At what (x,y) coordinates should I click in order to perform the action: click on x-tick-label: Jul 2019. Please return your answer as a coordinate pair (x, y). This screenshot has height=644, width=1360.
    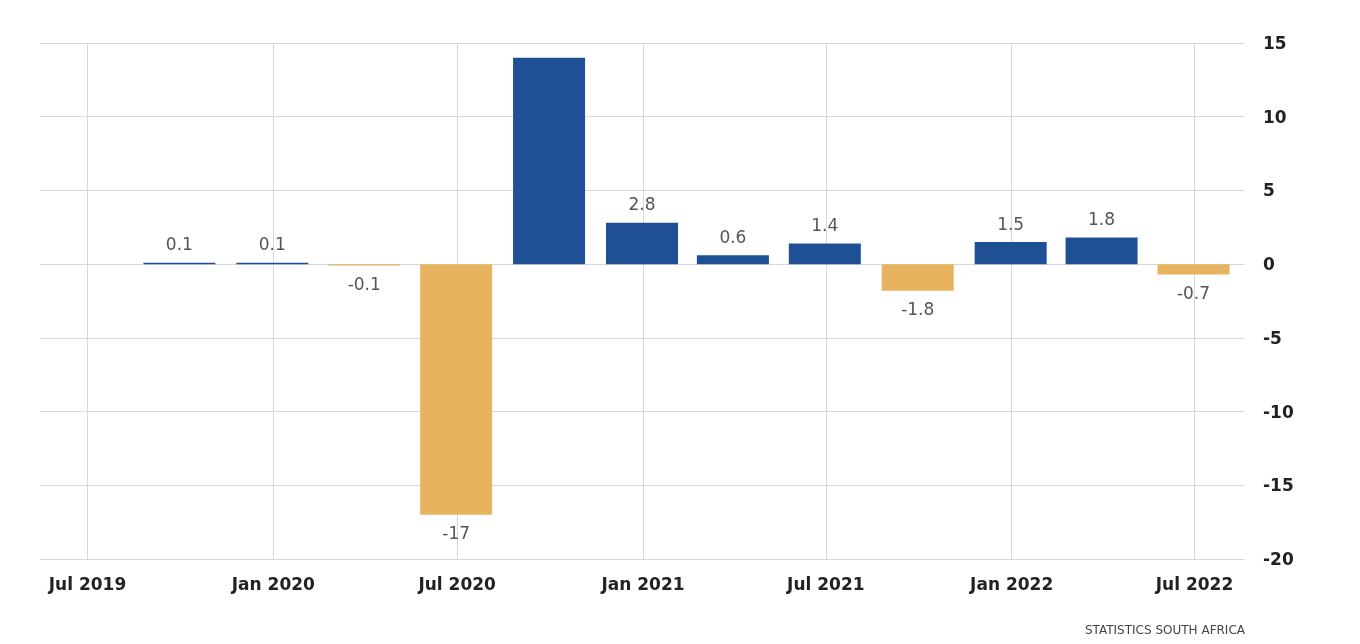
    Looking at the image, I should click on (87, 583).